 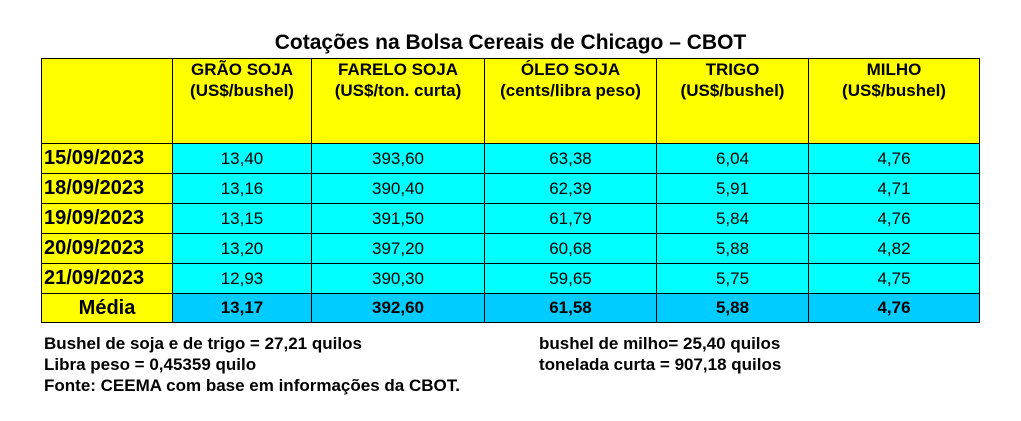 I want to click on col-header-unit: (cents/libra peso), so click(x=570, y=90).